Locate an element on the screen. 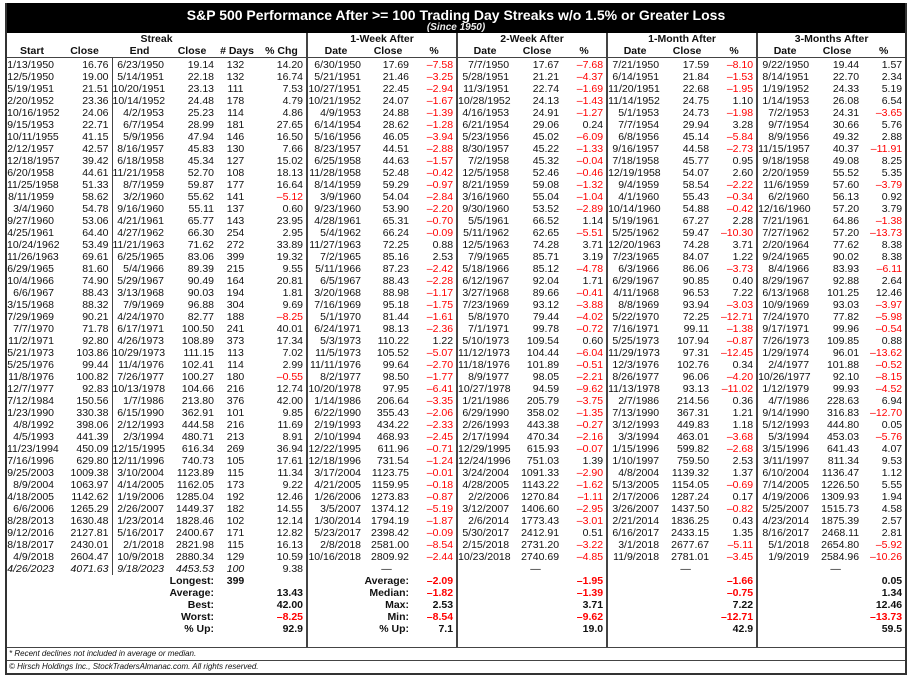 The width and height of the screenshot is (910, 675). m1-pct: –12.45 is located at coordinates (737, 353).